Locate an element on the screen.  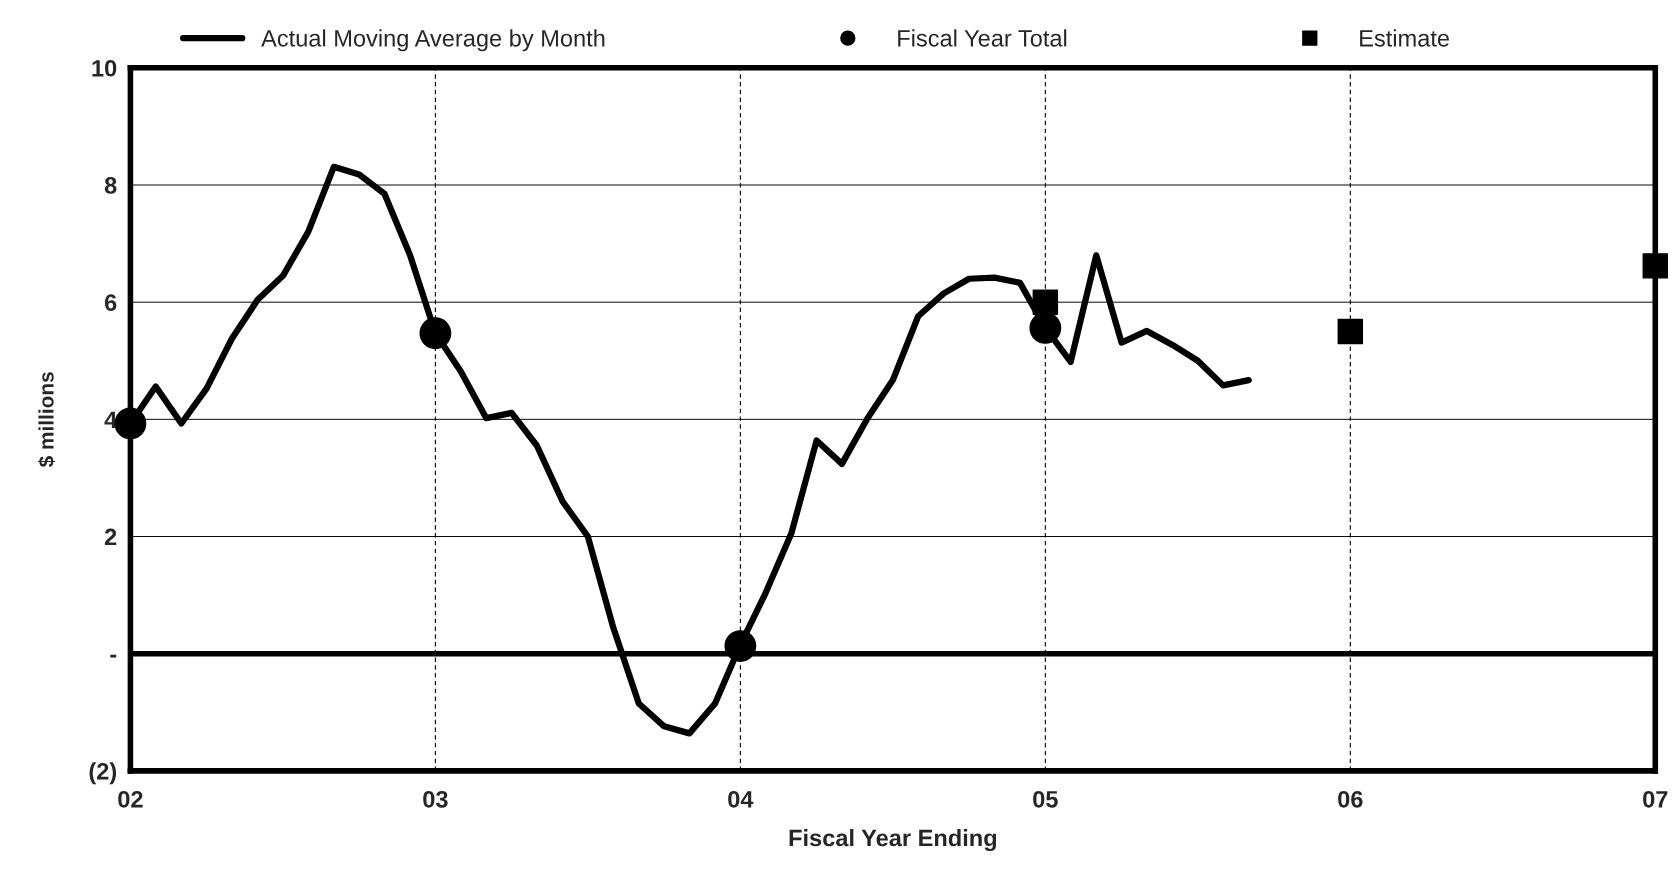
y-tick-label: 10 is located at coordinates (104, 68).